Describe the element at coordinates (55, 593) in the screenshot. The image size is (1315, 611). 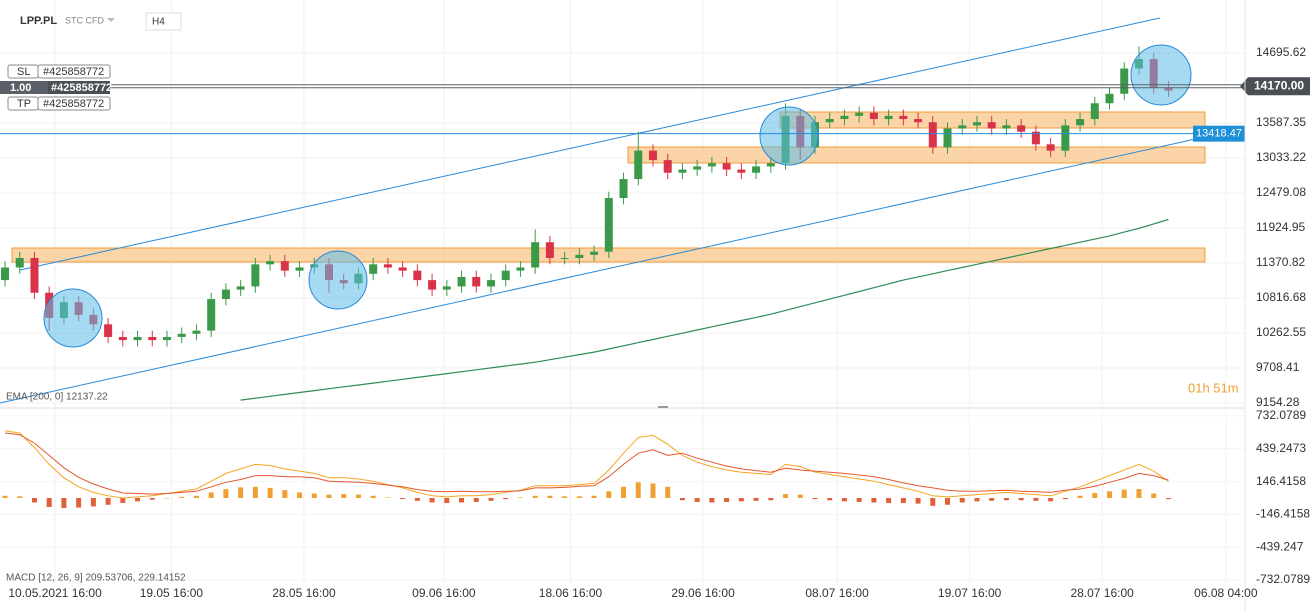
I see `x-tick-label: 10.05.2021 16:00` at that location.